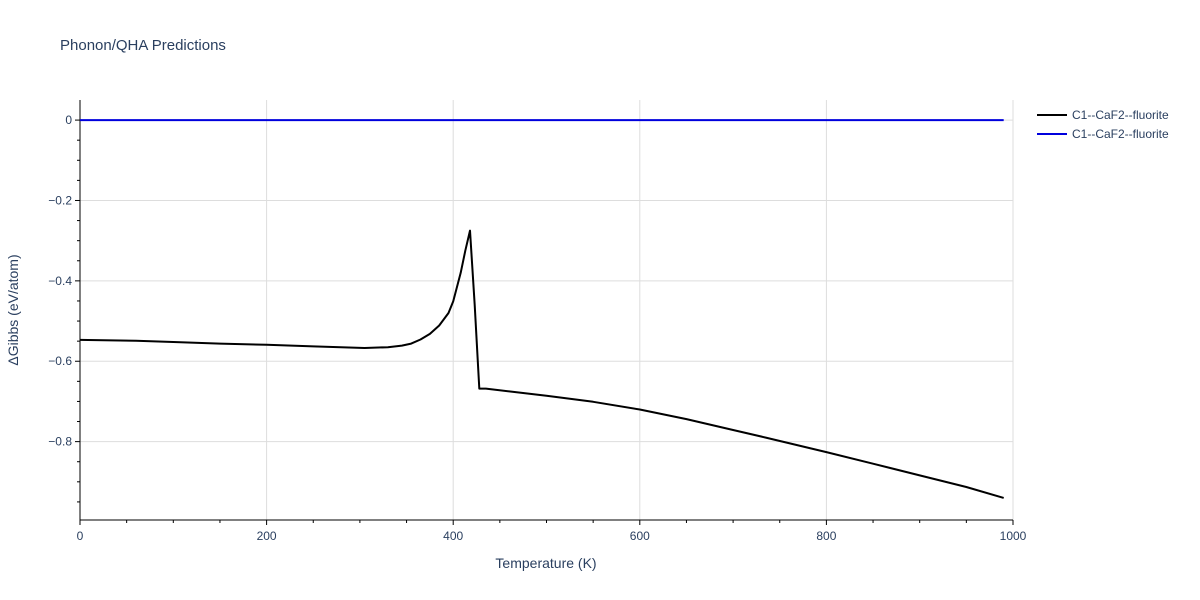  I want to click on x-tick-label: 600, so click(640, 536).